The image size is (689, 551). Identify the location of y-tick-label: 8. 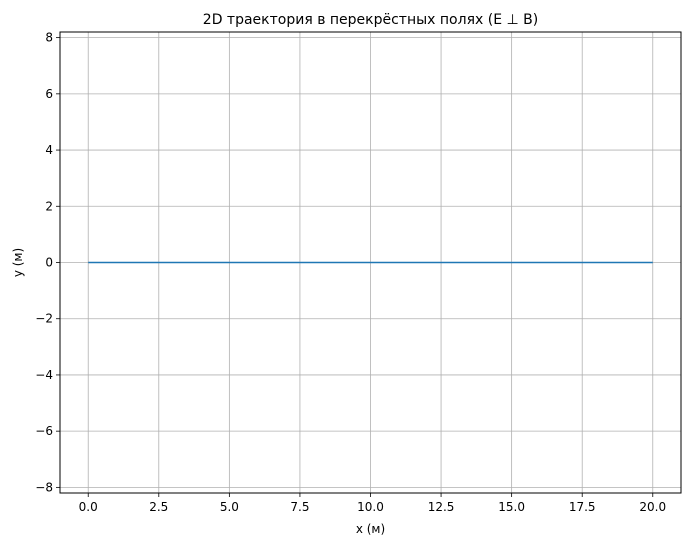
(49, 38).